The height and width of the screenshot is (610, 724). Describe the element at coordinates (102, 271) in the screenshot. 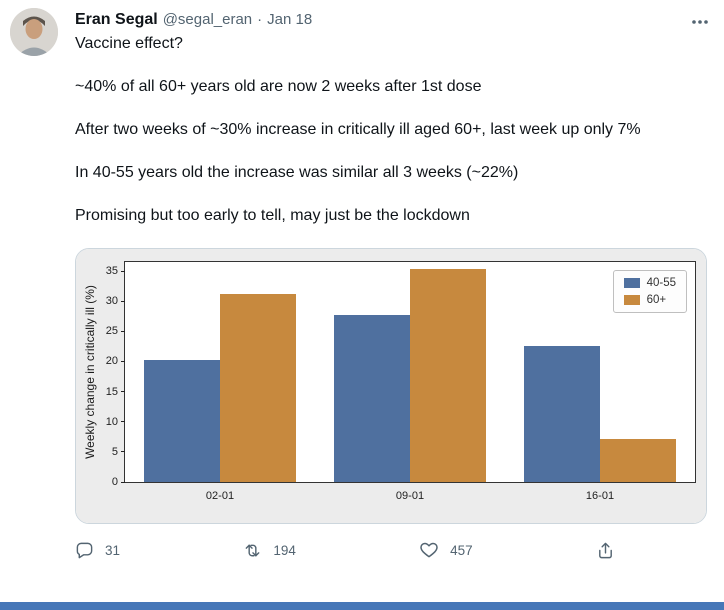

I see `y-tick-label: 35` at that location.